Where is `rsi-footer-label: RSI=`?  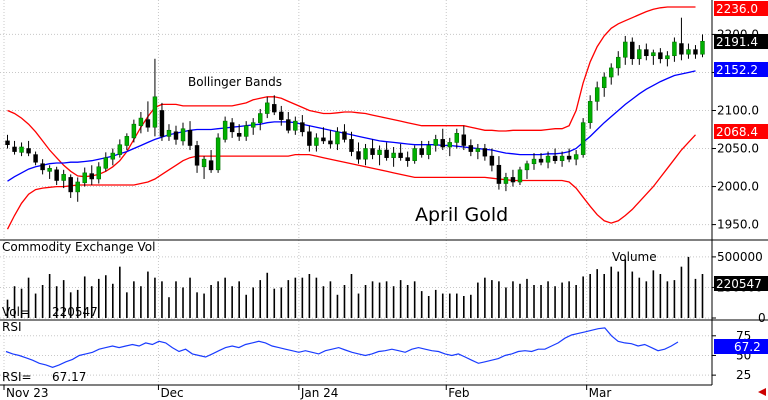
rsi-footer-label: RSI= is located at coordinates (17, 377).